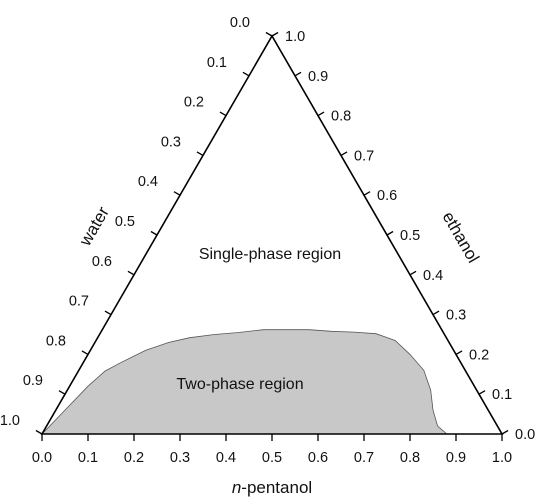 The height and width of the screenshot is (502, 550). I want to click on bottom-tick-label: 1.0, so click(502, 458).